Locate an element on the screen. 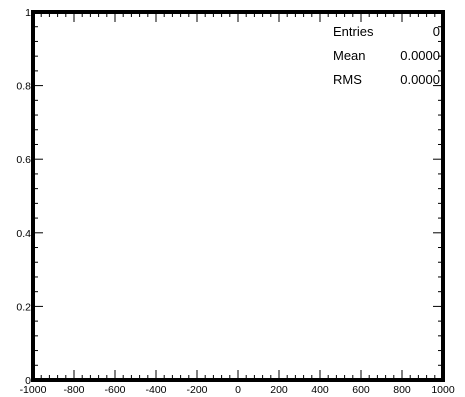 The width and height of the screenshot is (465, 397). x-tick-label: -400 is located at coordinates (155, 390).